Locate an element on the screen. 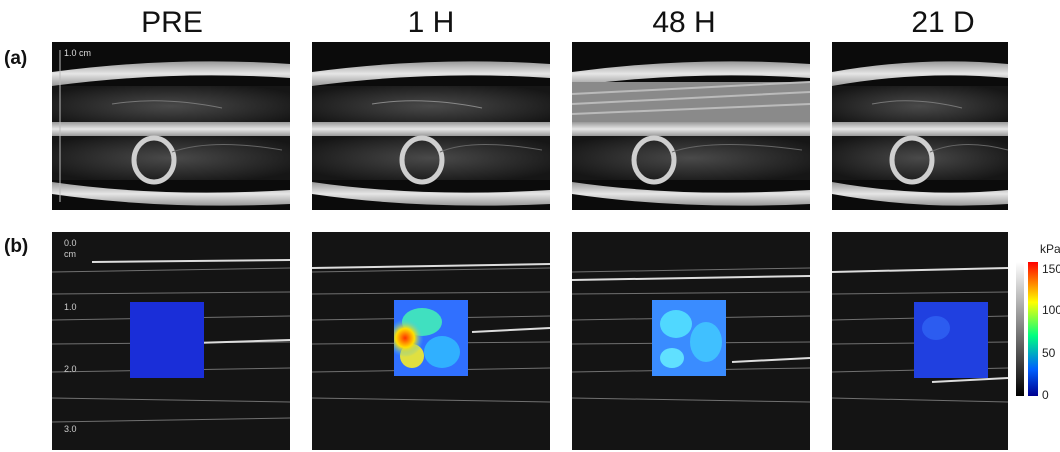 The width and height of the screenshot is (1060, 452). column-title-48h: 48 H is located at coordinates (684, 22).